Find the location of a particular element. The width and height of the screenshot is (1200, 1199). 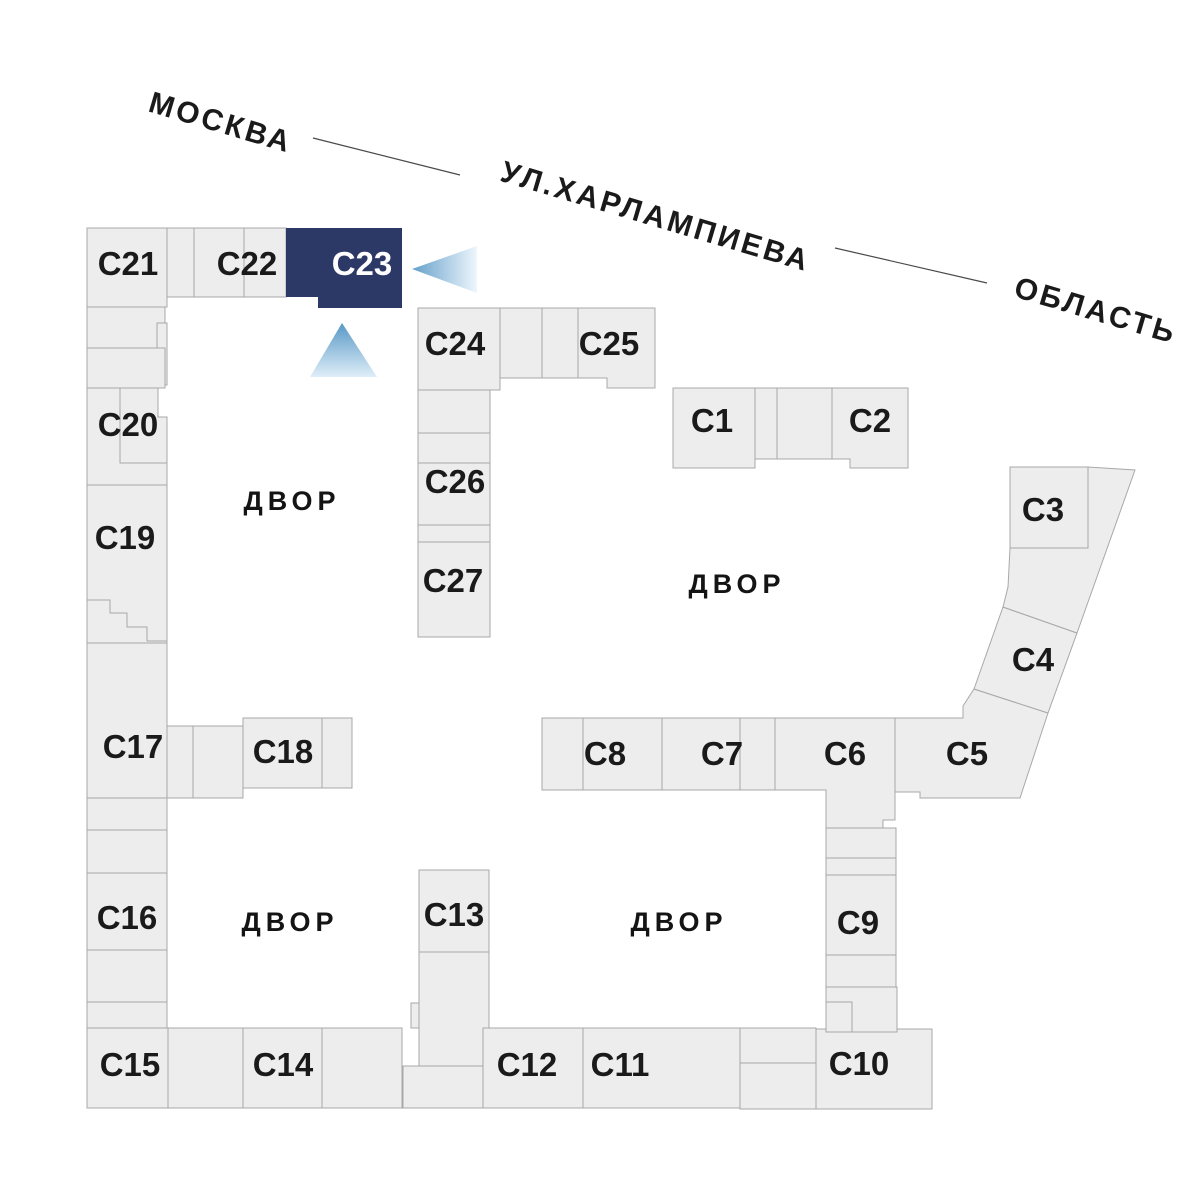

street-line-right is located at coordinates (911, 265).